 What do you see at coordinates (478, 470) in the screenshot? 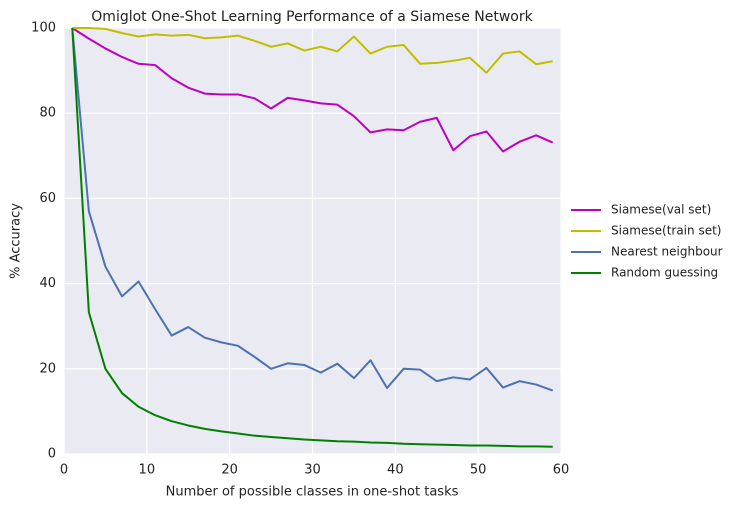
I see `x-tick-label: 50` at bounding box center [478, 470].